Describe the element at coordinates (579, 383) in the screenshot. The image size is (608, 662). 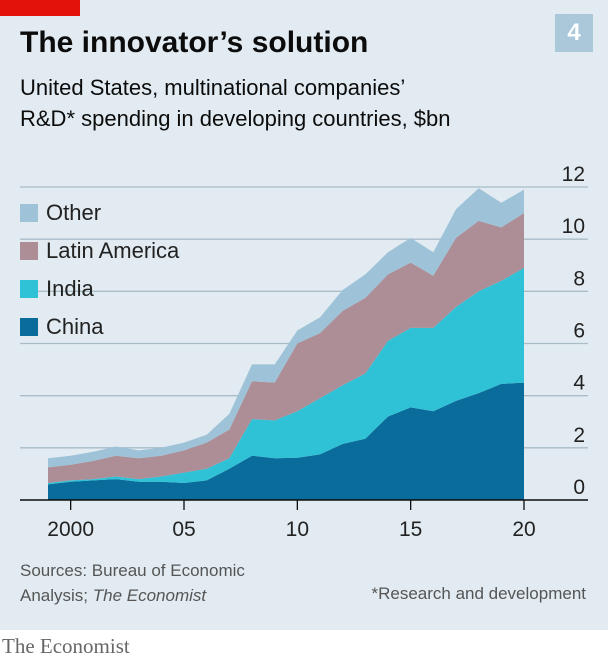
I see `y-tick-label: 4` at that location.